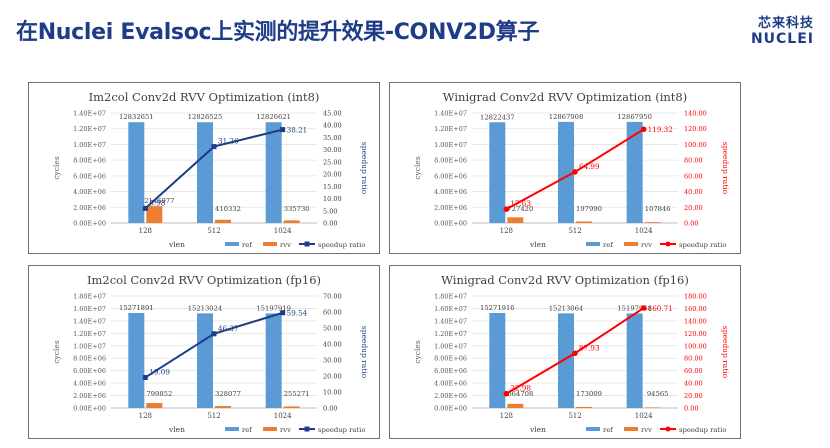 This screenshot has height=448, width=830. I want to click on y2-tick-label: 5.00, so click(330, 211).